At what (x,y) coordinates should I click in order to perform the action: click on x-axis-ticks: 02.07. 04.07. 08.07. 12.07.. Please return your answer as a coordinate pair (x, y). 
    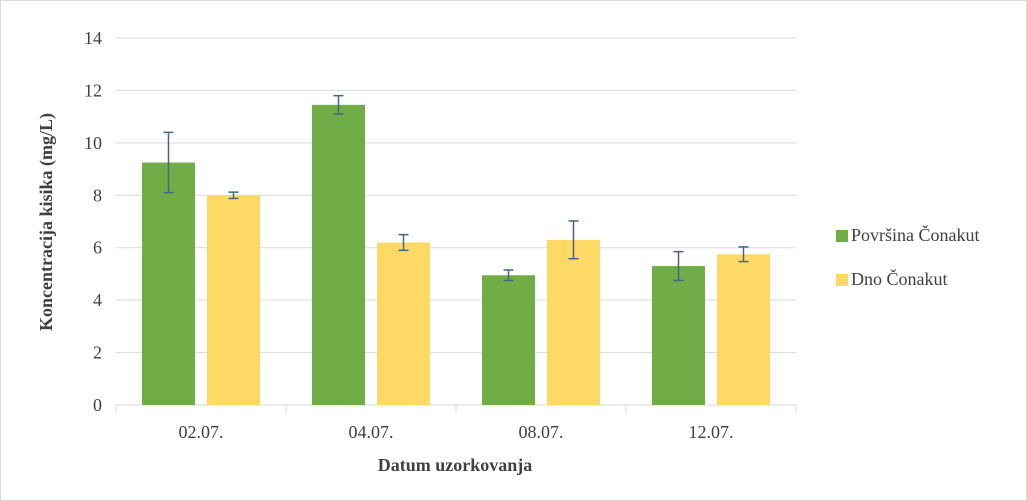
    Looking at the image, I should click on (456, 432).